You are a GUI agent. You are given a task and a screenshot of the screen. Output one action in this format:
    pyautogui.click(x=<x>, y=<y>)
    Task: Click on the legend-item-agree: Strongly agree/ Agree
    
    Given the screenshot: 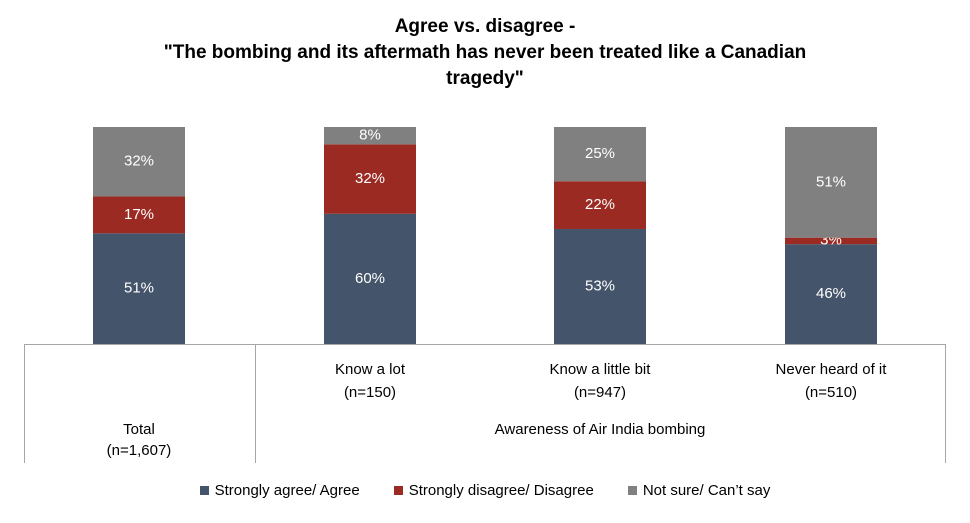 What is the action you would take?
    pyautogui.click(x=279, y=490)
    